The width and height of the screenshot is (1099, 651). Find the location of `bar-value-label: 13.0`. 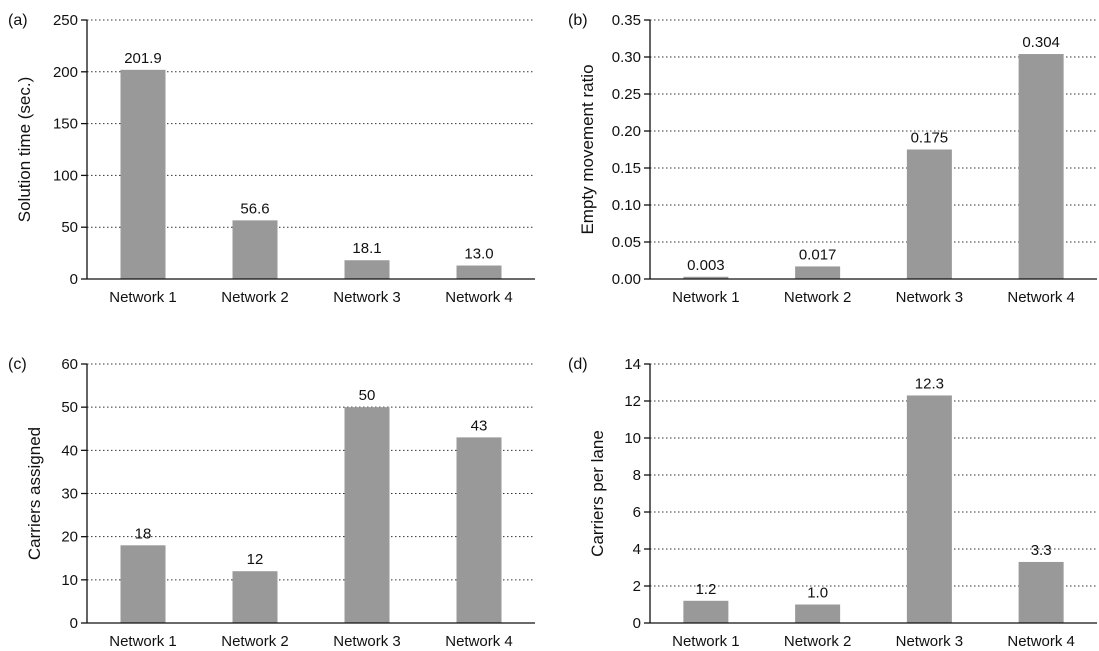

bar-value-label: 13.0 is located at coordinates (478, 254).